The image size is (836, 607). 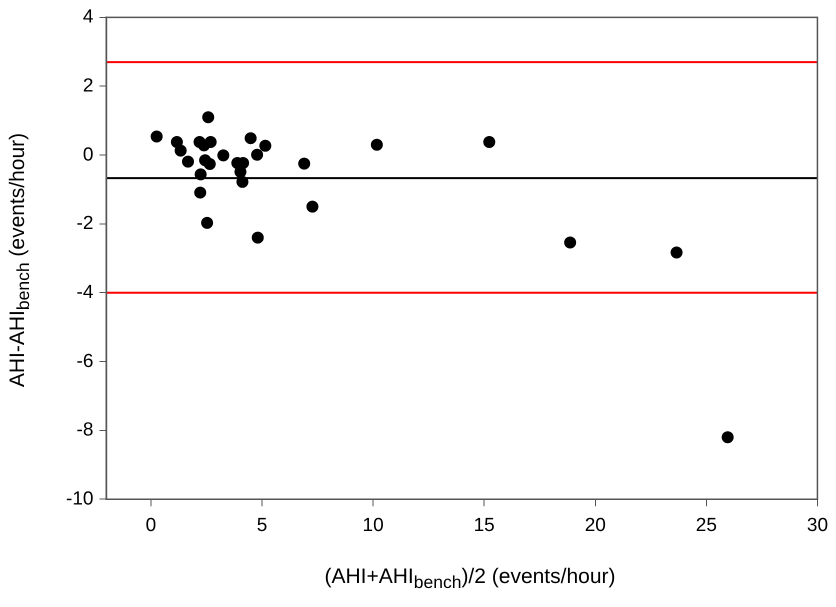 I want to click on x-tick-label: 25, so click(x=706, y=525).